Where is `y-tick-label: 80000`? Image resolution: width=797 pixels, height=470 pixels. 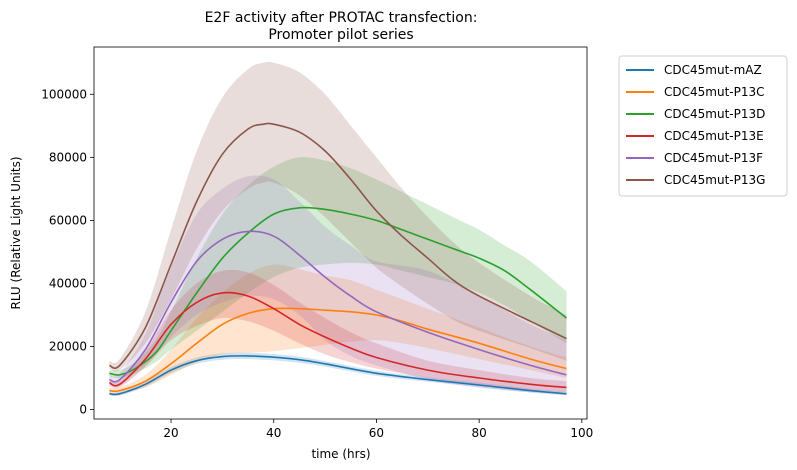 y-tick-label: 80000 is located at coordinates (68, 157).